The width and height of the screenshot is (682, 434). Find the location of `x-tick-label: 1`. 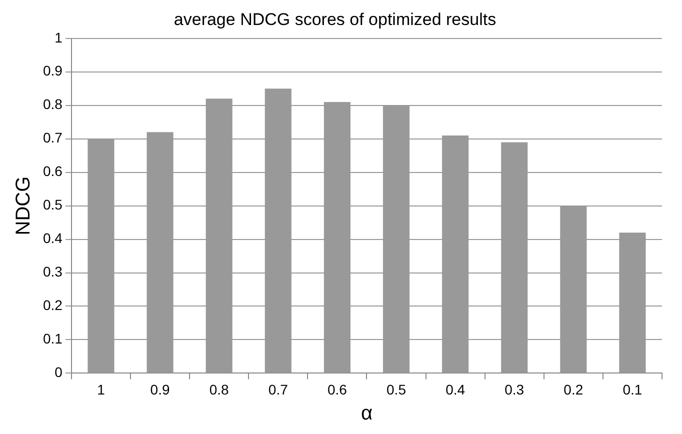

x-tick-label: 1 is located at coordinates (101, 389).